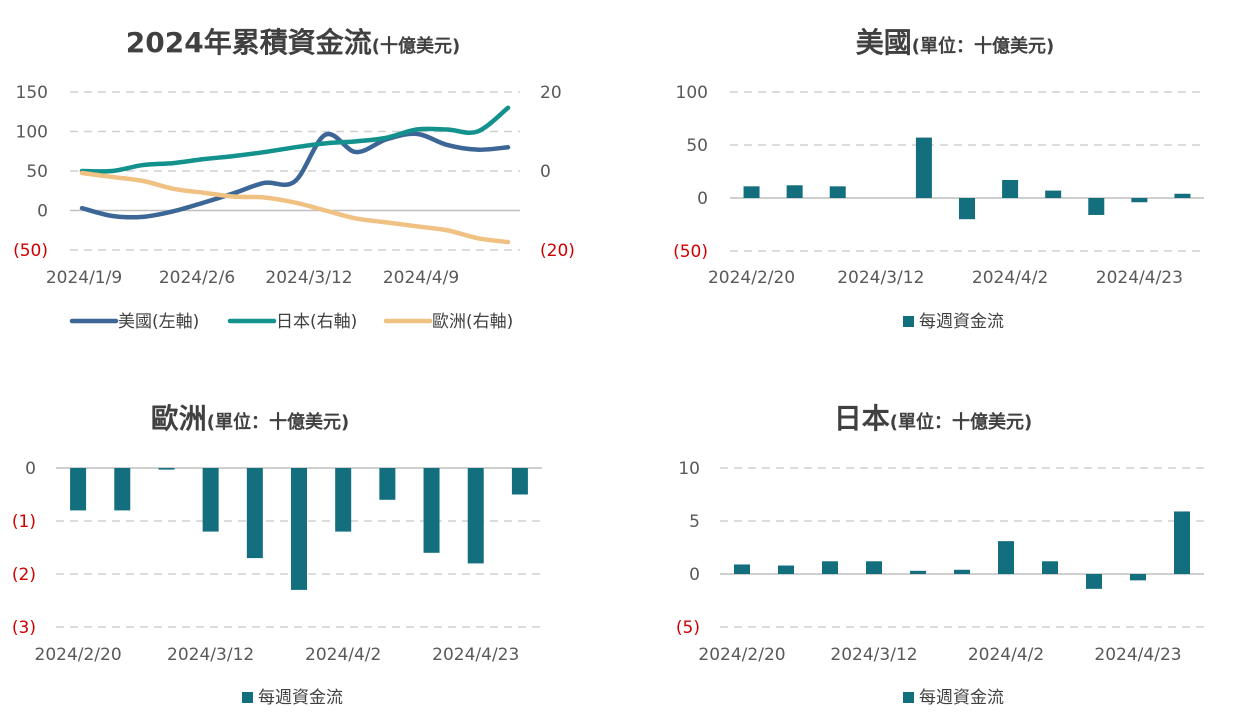 This screenshot has height=728, width=1248. I want to click on y-left-tick-label: 50, so click(37, 172).